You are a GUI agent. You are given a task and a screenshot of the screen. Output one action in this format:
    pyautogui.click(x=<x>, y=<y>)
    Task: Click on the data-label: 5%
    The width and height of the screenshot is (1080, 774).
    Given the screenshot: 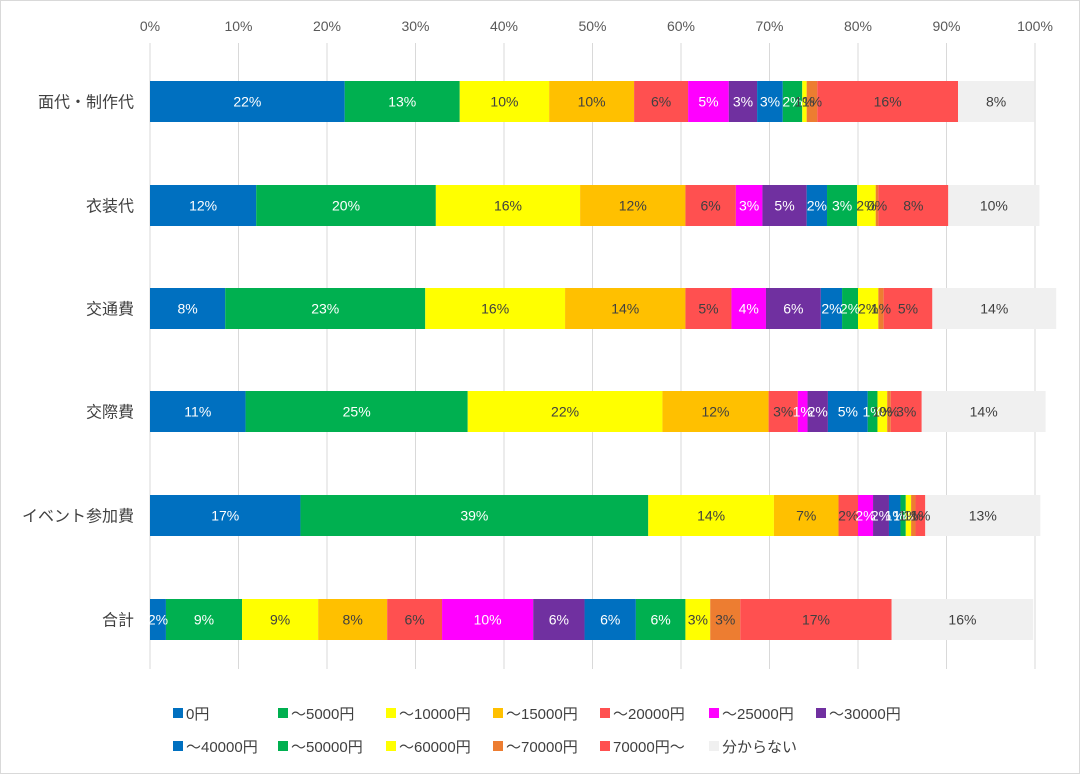 What is the action you would take?
    pyautogui.click(x=708, y=309)
    